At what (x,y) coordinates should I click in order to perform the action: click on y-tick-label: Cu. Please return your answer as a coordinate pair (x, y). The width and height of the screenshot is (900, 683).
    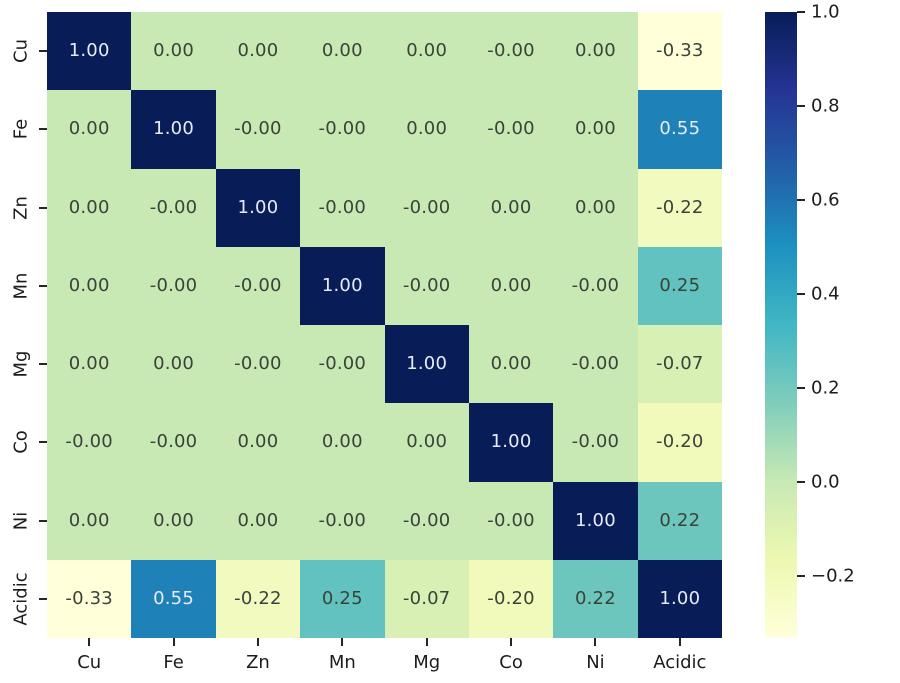
    Looking at the image, I should click on (21, 51).